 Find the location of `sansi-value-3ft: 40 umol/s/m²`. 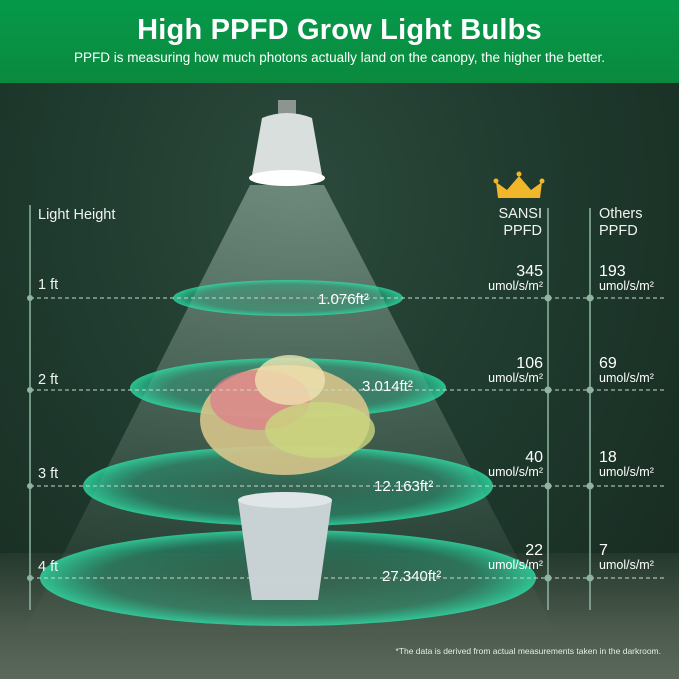

sansi-value-3ft: 40 umol/s/m² is located at coordinates (515, 464).